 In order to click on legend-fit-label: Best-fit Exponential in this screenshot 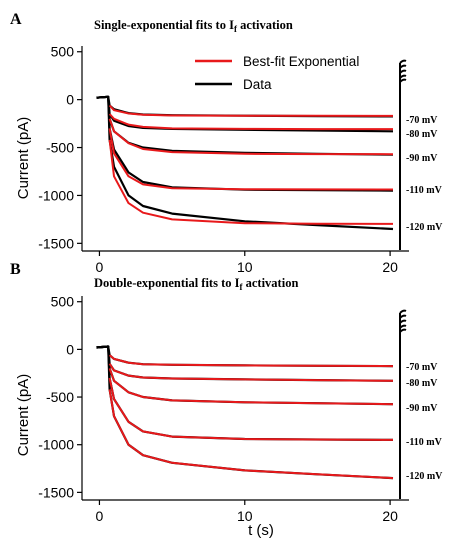, I will do `click(301, 61)`.